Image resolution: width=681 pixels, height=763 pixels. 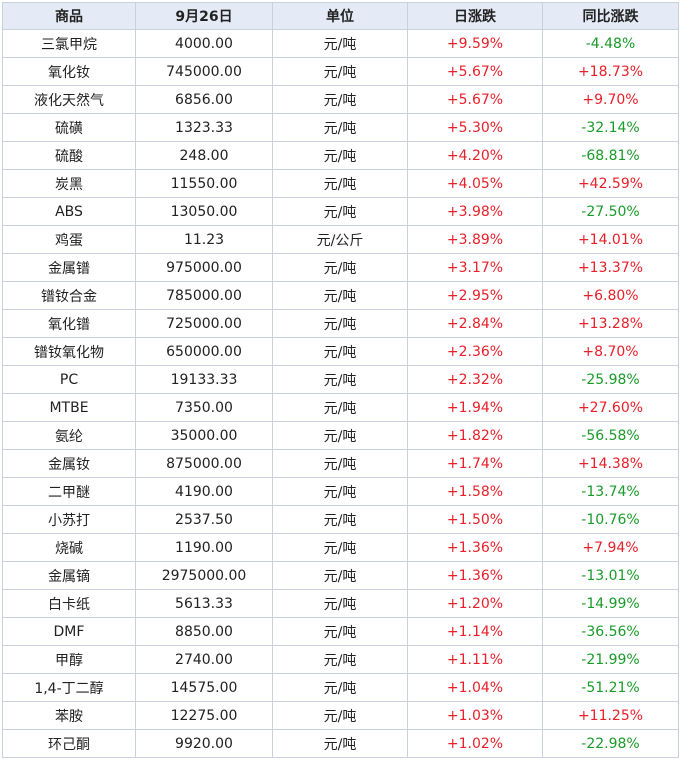 What do you see at coordinates (340, 547) in the screenshot?
I see `table-row: 烧碱 1190.00 元/吨 +1.36% +7.94%` at bounding box center [340, 547].